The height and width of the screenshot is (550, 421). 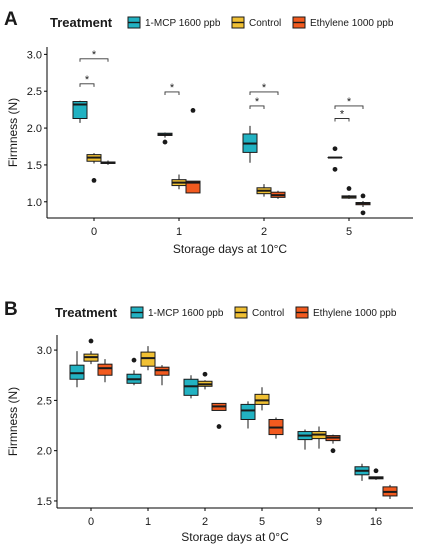 What do you see at coordinates (235, 537) in the screenshot?
I see `x-axis-title: Storage days at 0°C` at bounding box center [235, 537].